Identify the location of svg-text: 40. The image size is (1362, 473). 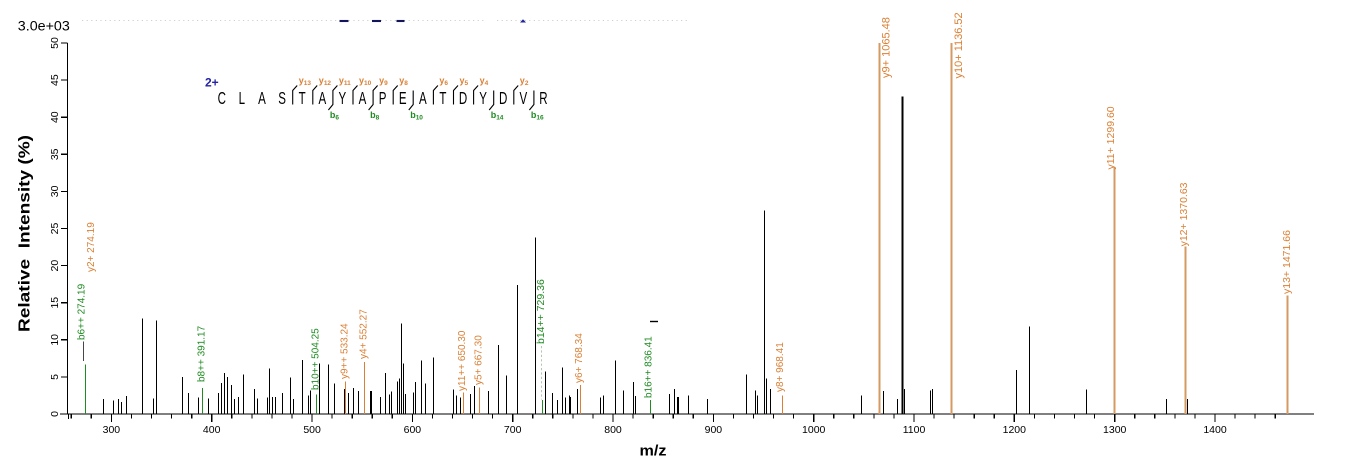
(55, 117).